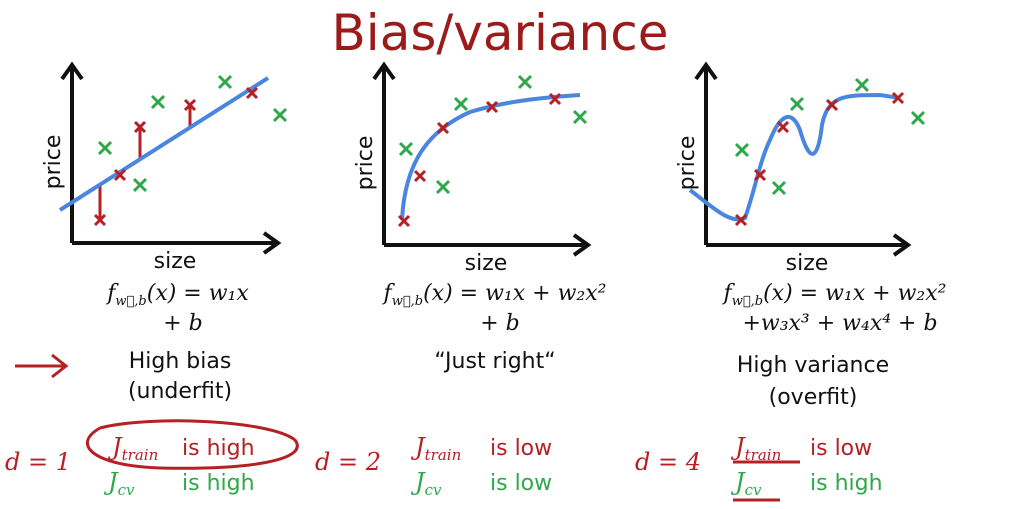  What do you see at coordinates (813, 365) in the screenshot?
I see `caption: High variance` at bounding box center [813, 365].